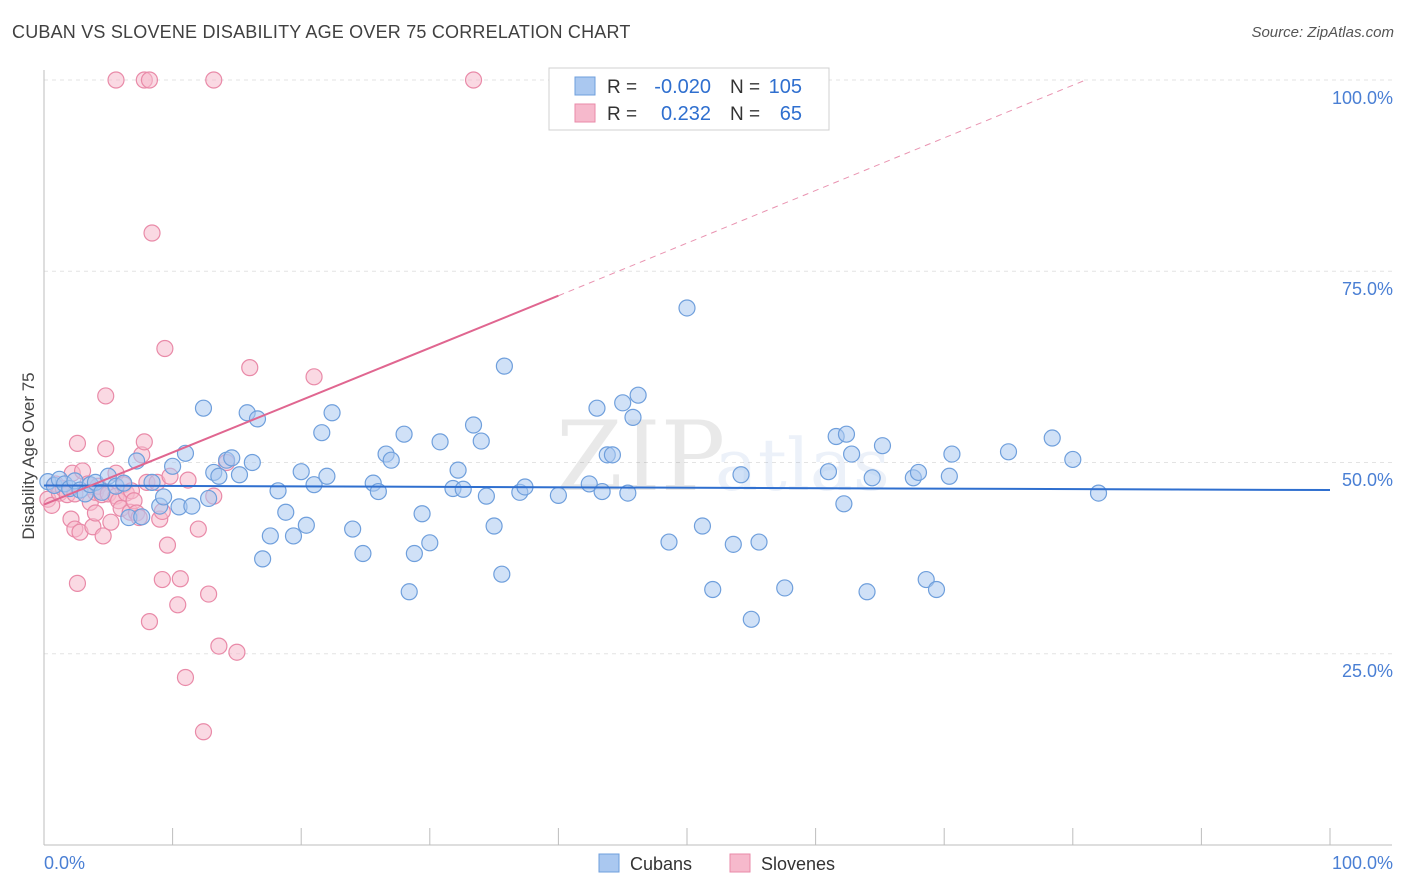 The width and height of the screenshot is (1406, 892). I want to click on x-tick-label-min: 0.0%, so click(64, 863).